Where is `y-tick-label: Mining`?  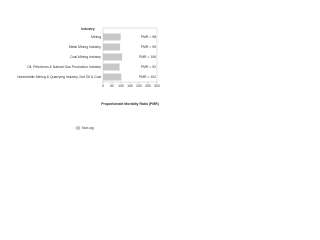
y-tick-label: Mining is located at coordinates (96, 37).